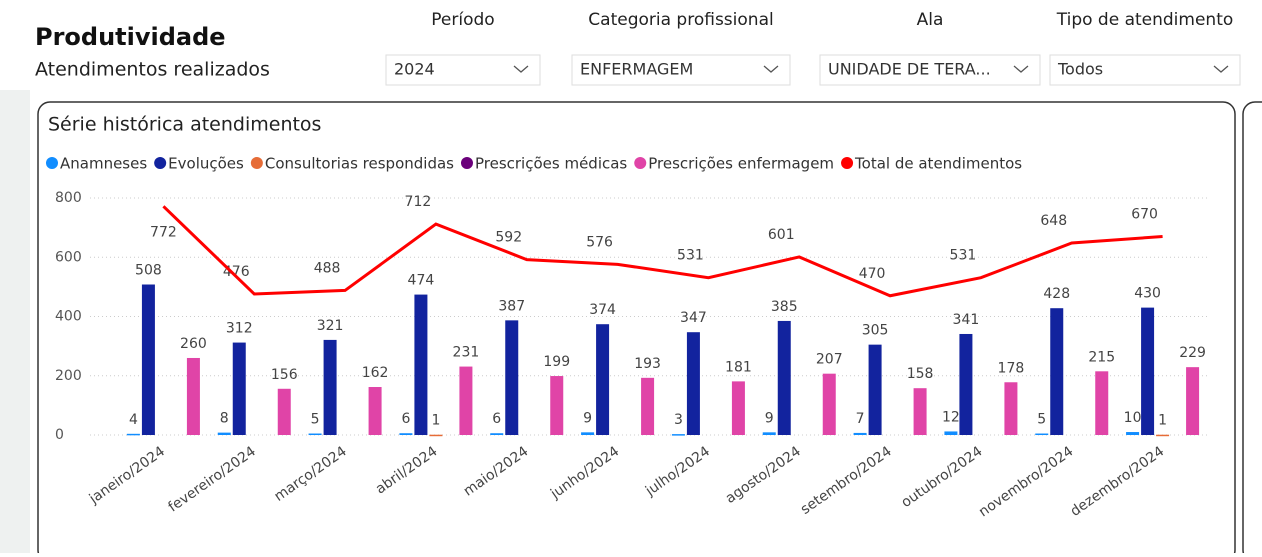  Describe the element at coordinates (662, 251) in the screenshot. I see `line` at that location.